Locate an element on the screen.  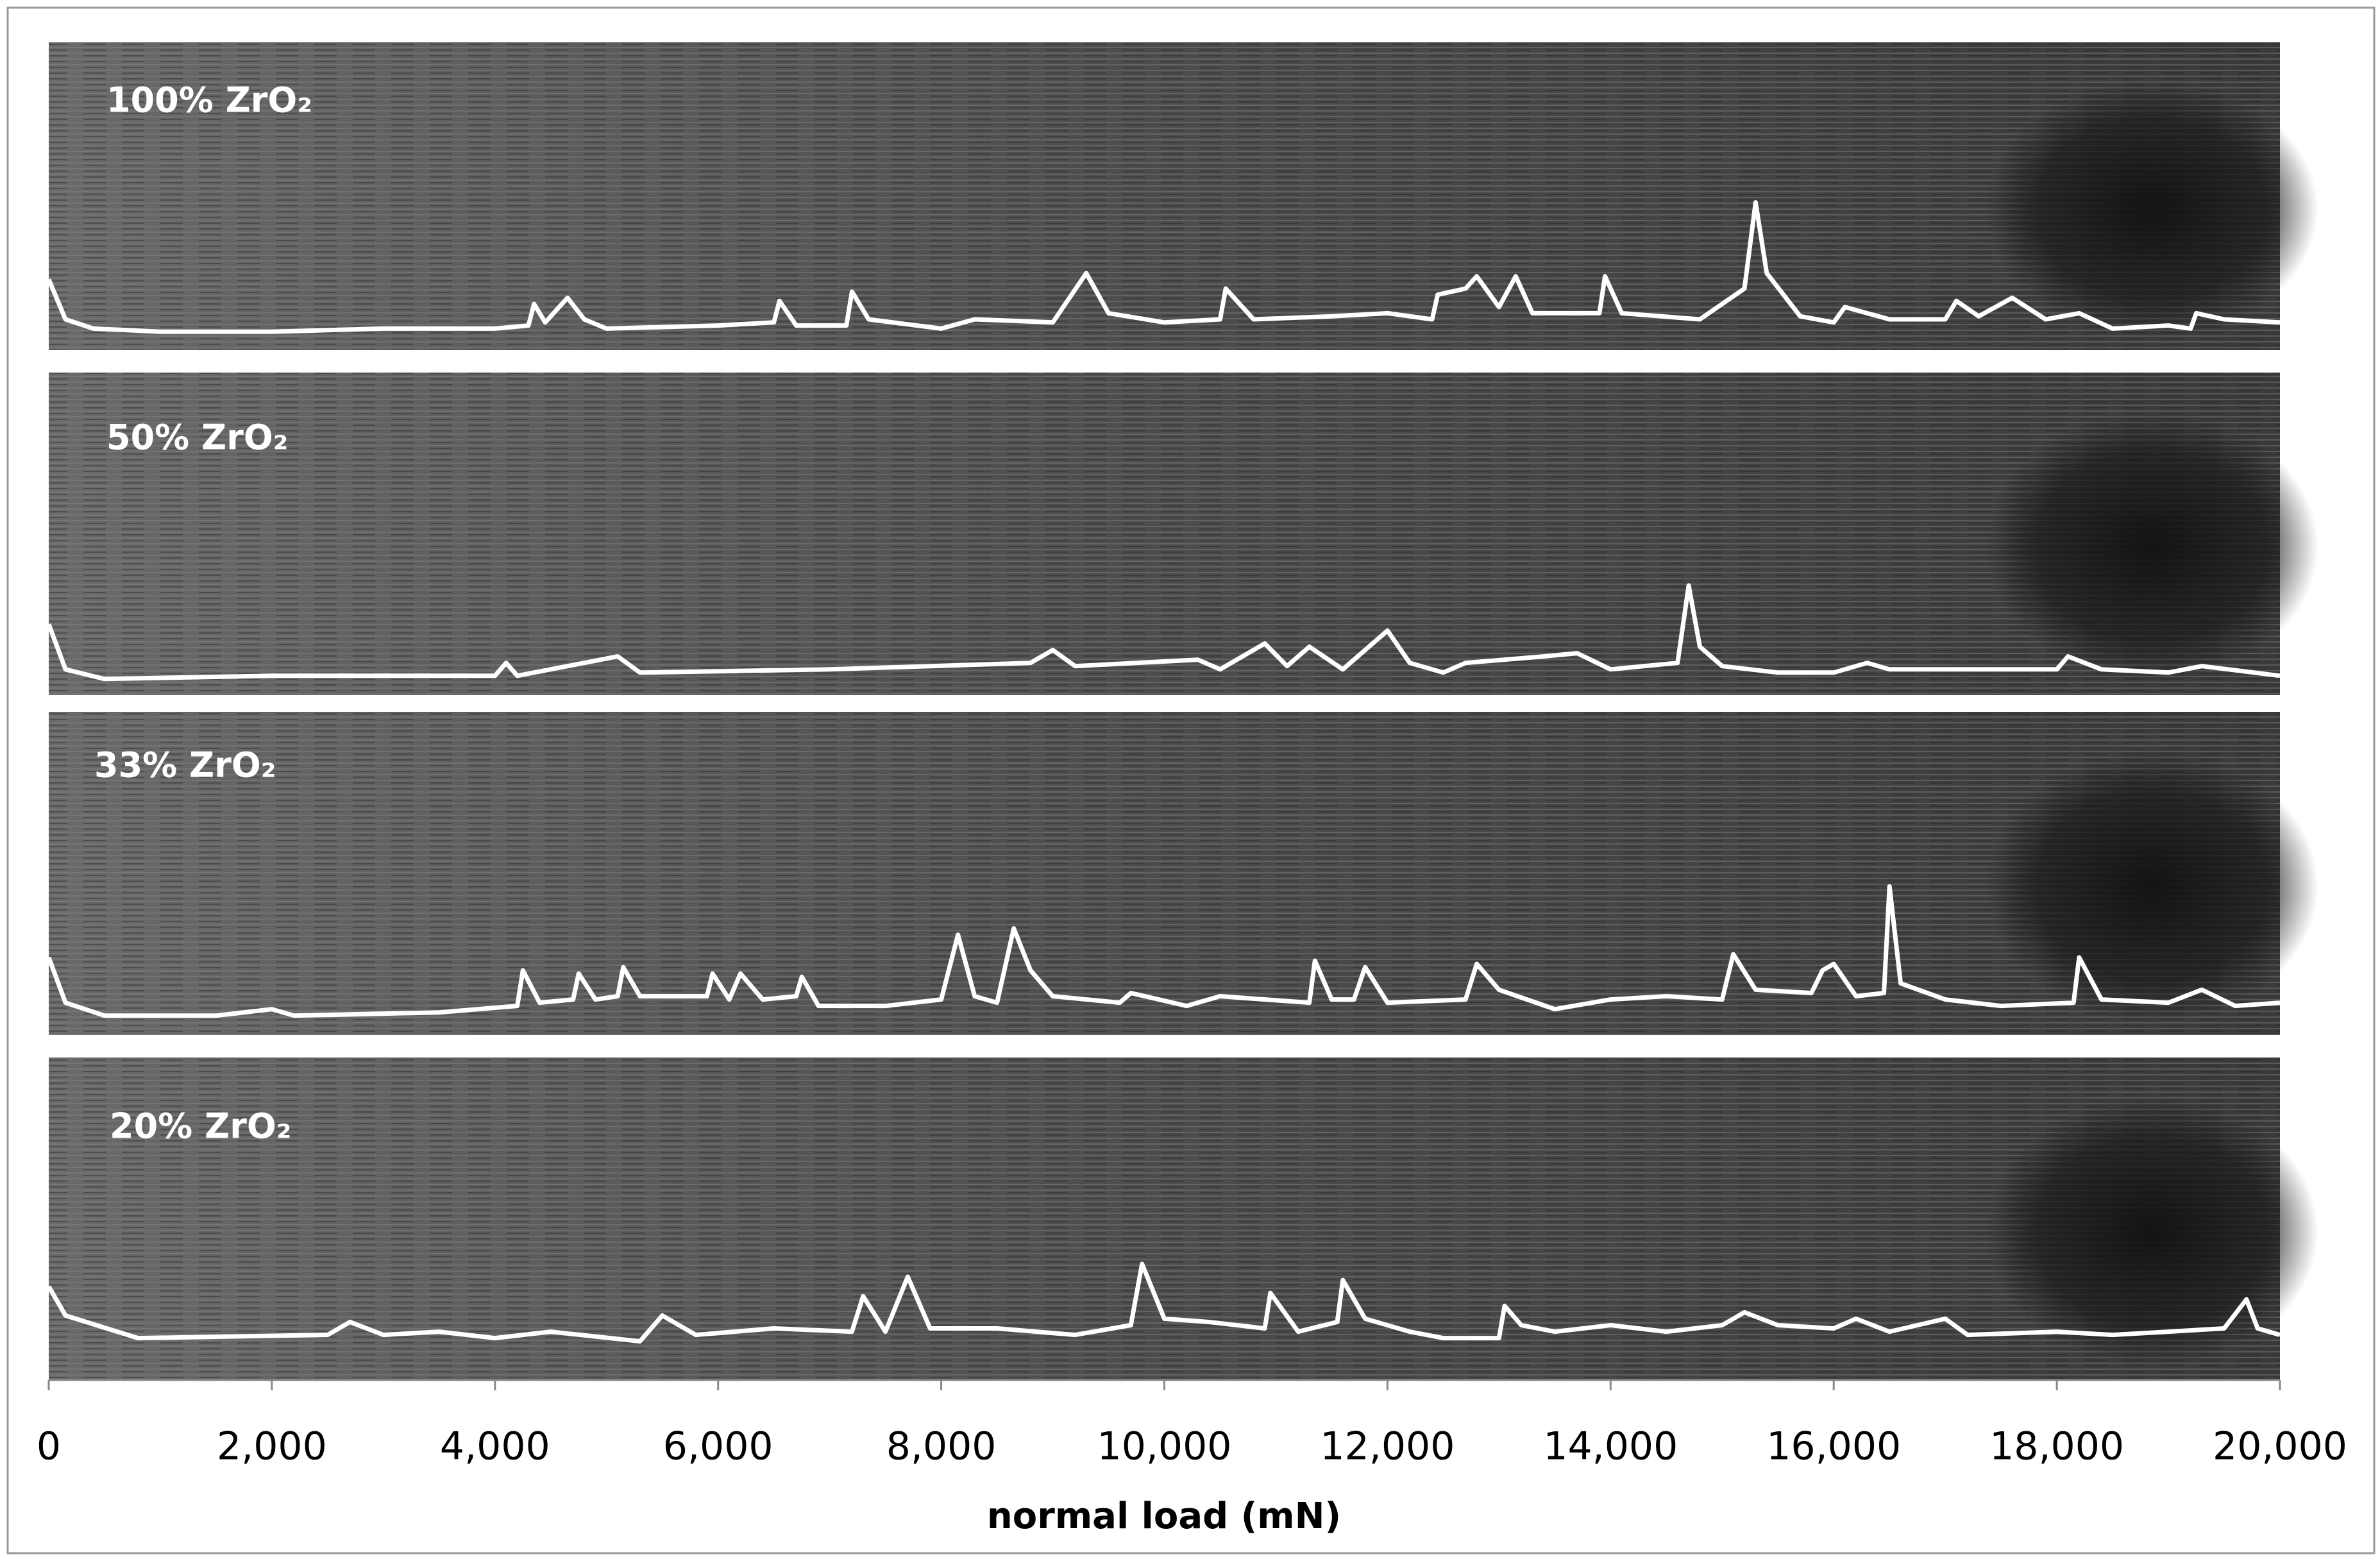
x-tick-label: 12,000 is located at coordinates (1387, 1446).